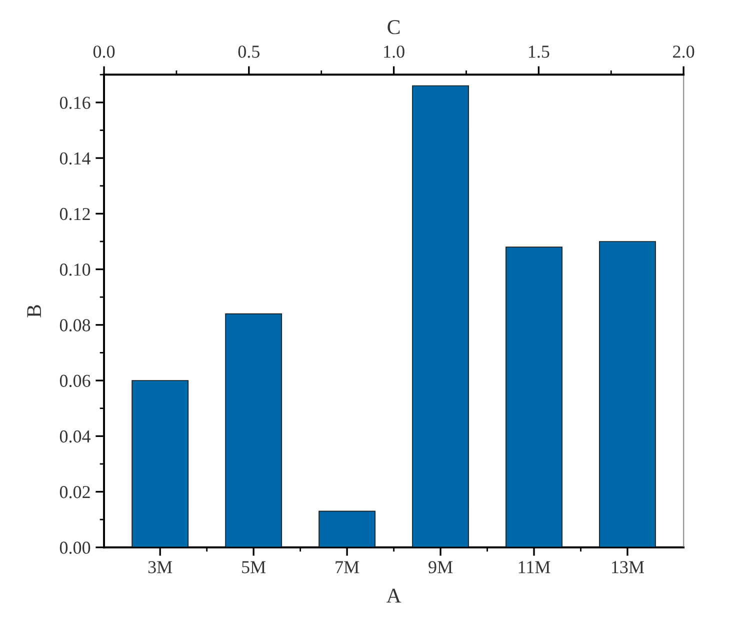 The image size is (743, 622). What do you see at coordinates (534, 567) in the screenshot?
I see `x-tick-label: 11M` at bounding box center [534, 567].